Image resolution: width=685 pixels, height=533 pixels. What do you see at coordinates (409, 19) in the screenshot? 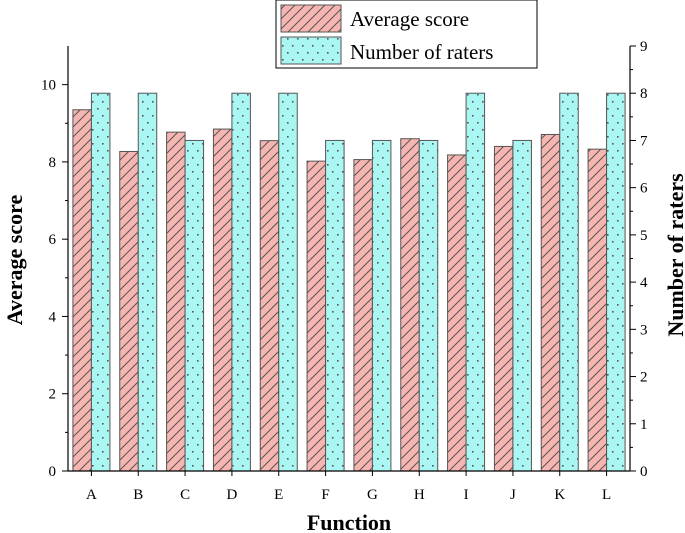
I see `legend-label-average-score: Average score` at bounding box center [409, 19].